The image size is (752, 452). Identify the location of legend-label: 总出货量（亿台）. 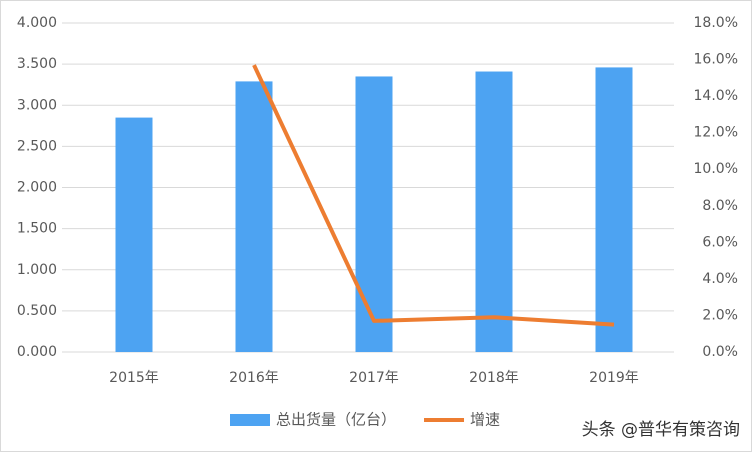
(336, 420).